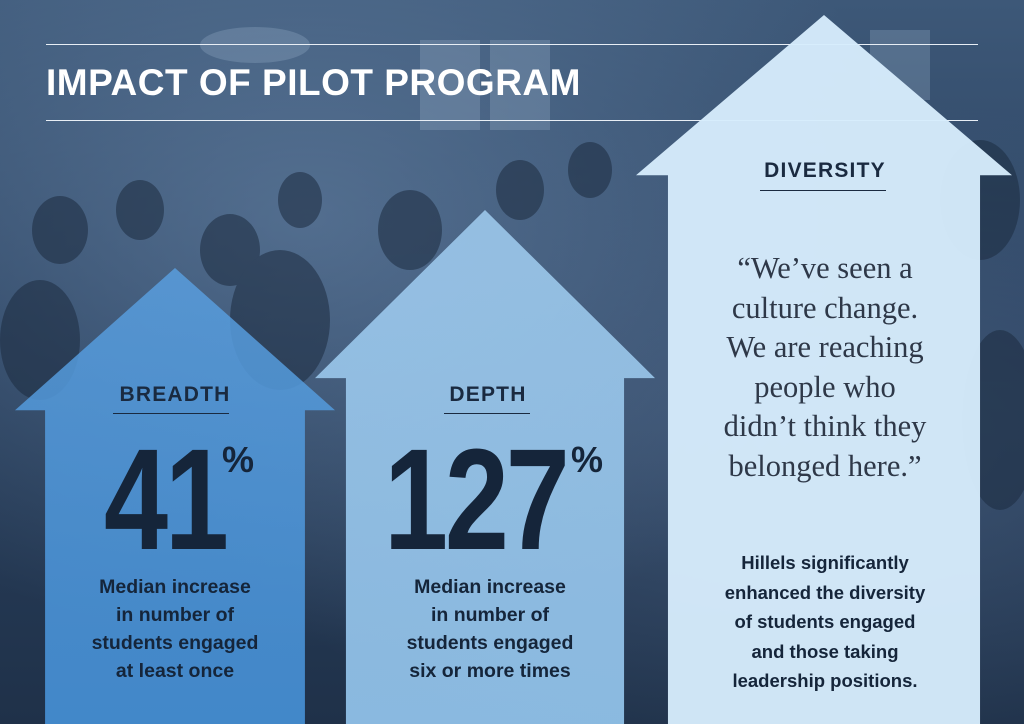 Image resolution: width=1024 pixels, height=724 pixels. What do you see at coordinates (825, 562) in the screenshot?
I see `diversity-desc-line: Hillels significantly` at bounding box center [825, 562].